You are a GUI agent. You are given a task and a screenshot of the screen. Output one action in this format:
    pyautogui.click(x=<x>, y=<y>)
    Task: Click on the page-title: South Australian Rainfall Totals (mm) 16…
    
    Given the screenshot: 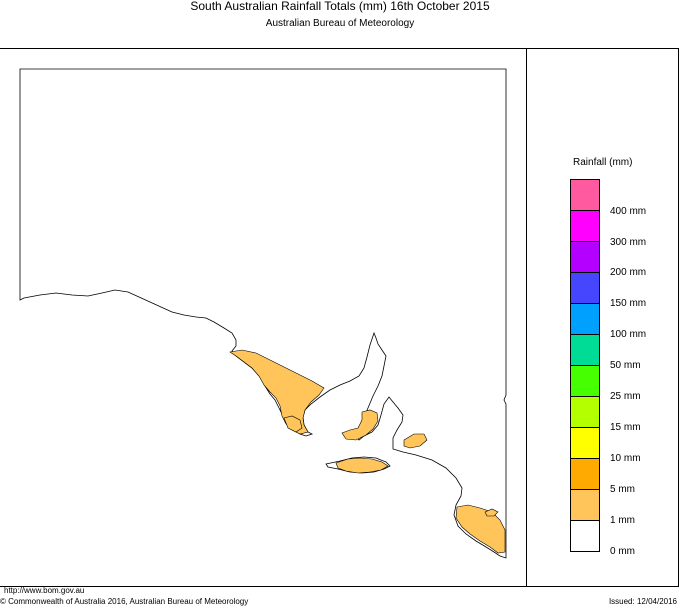 What is the action you would take?
    pyautogui.click(x=340, y=6)
    